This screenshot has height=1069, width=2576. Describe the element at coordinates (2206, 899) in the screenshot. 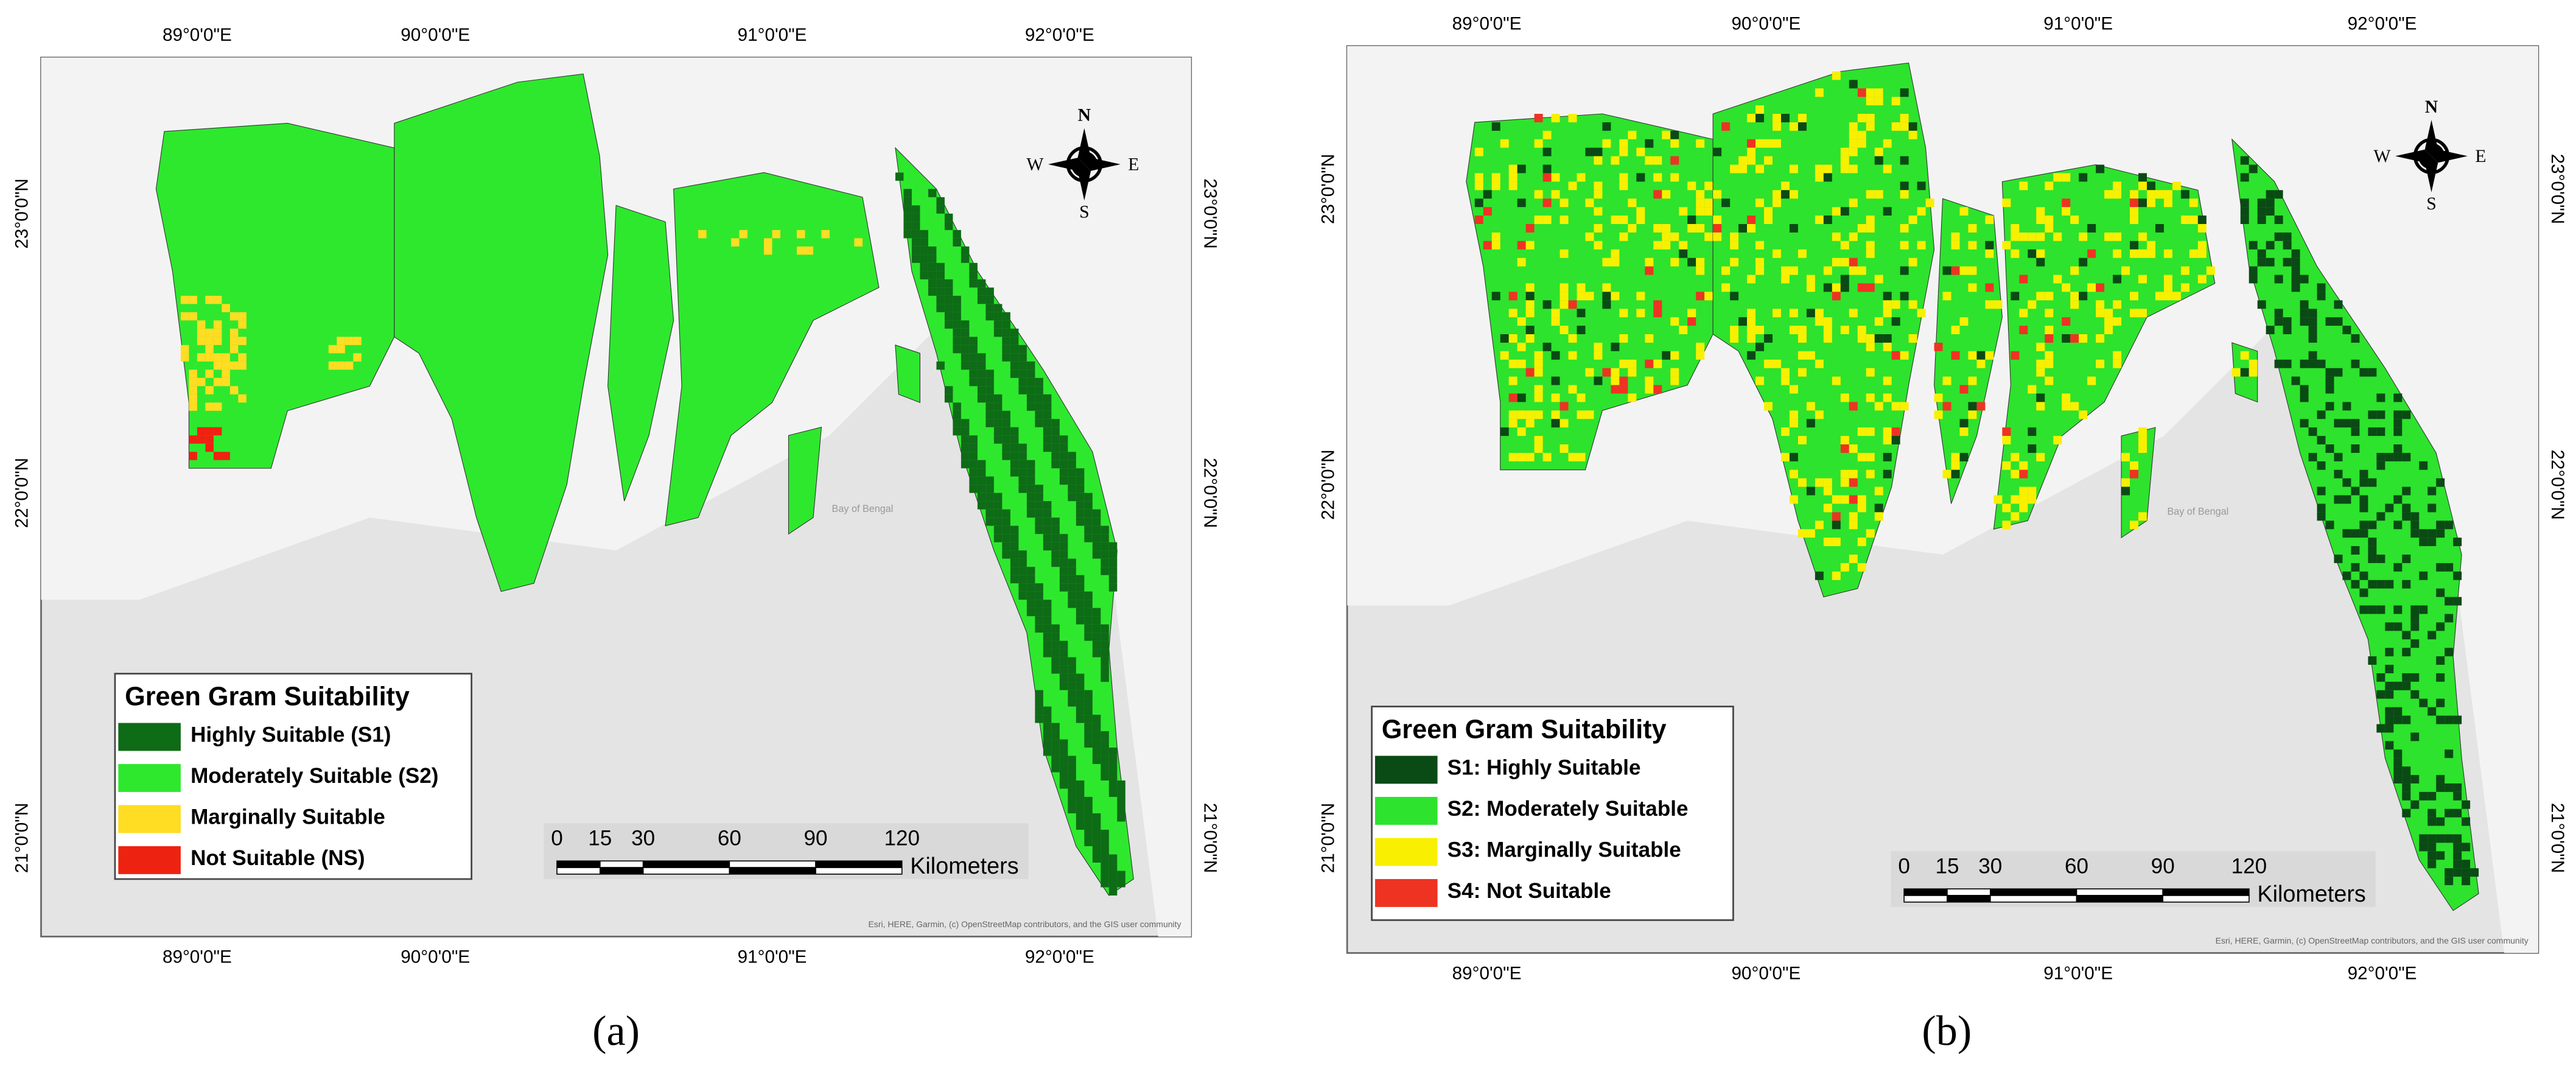

I see `scale-segment` at that location.